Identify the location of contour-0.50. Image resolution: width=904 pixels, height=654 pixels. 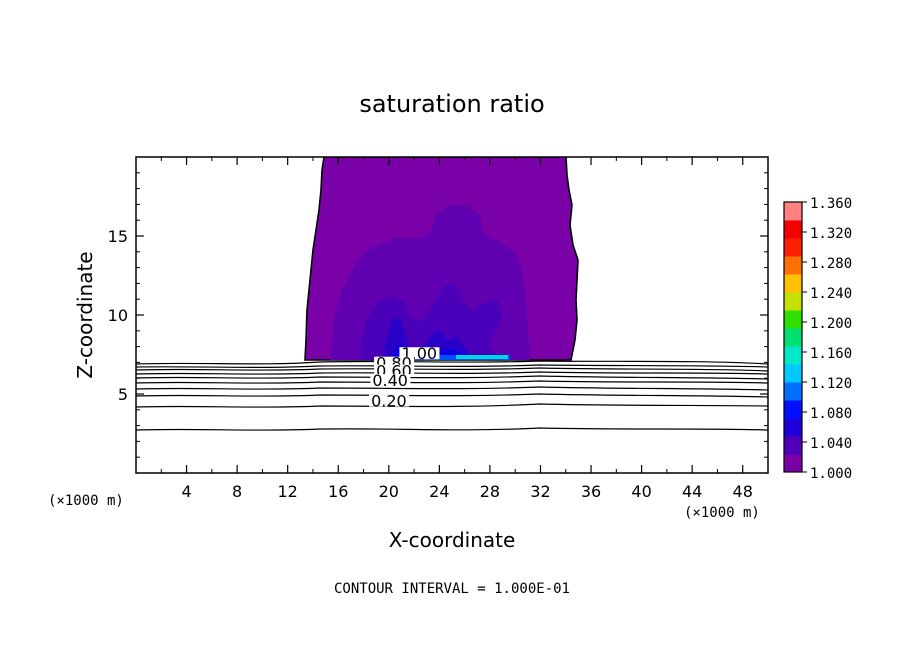
(452, 382).